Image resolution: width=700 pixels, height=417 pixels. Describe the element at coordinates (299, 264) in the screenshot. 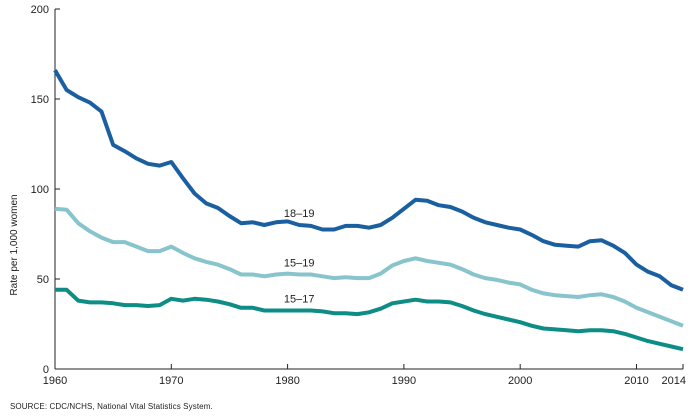

I see `series-label: 15–19` at that location.